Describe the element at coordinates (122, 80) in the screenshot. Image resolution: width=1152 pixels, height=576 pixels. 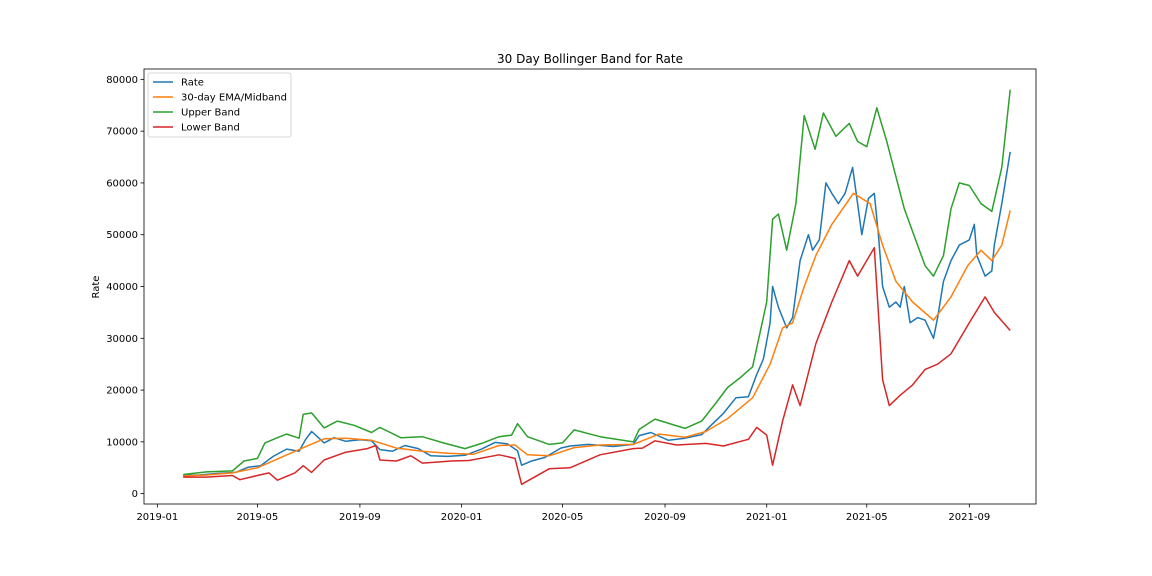
I see `y-tick-label: 80000` at that location.